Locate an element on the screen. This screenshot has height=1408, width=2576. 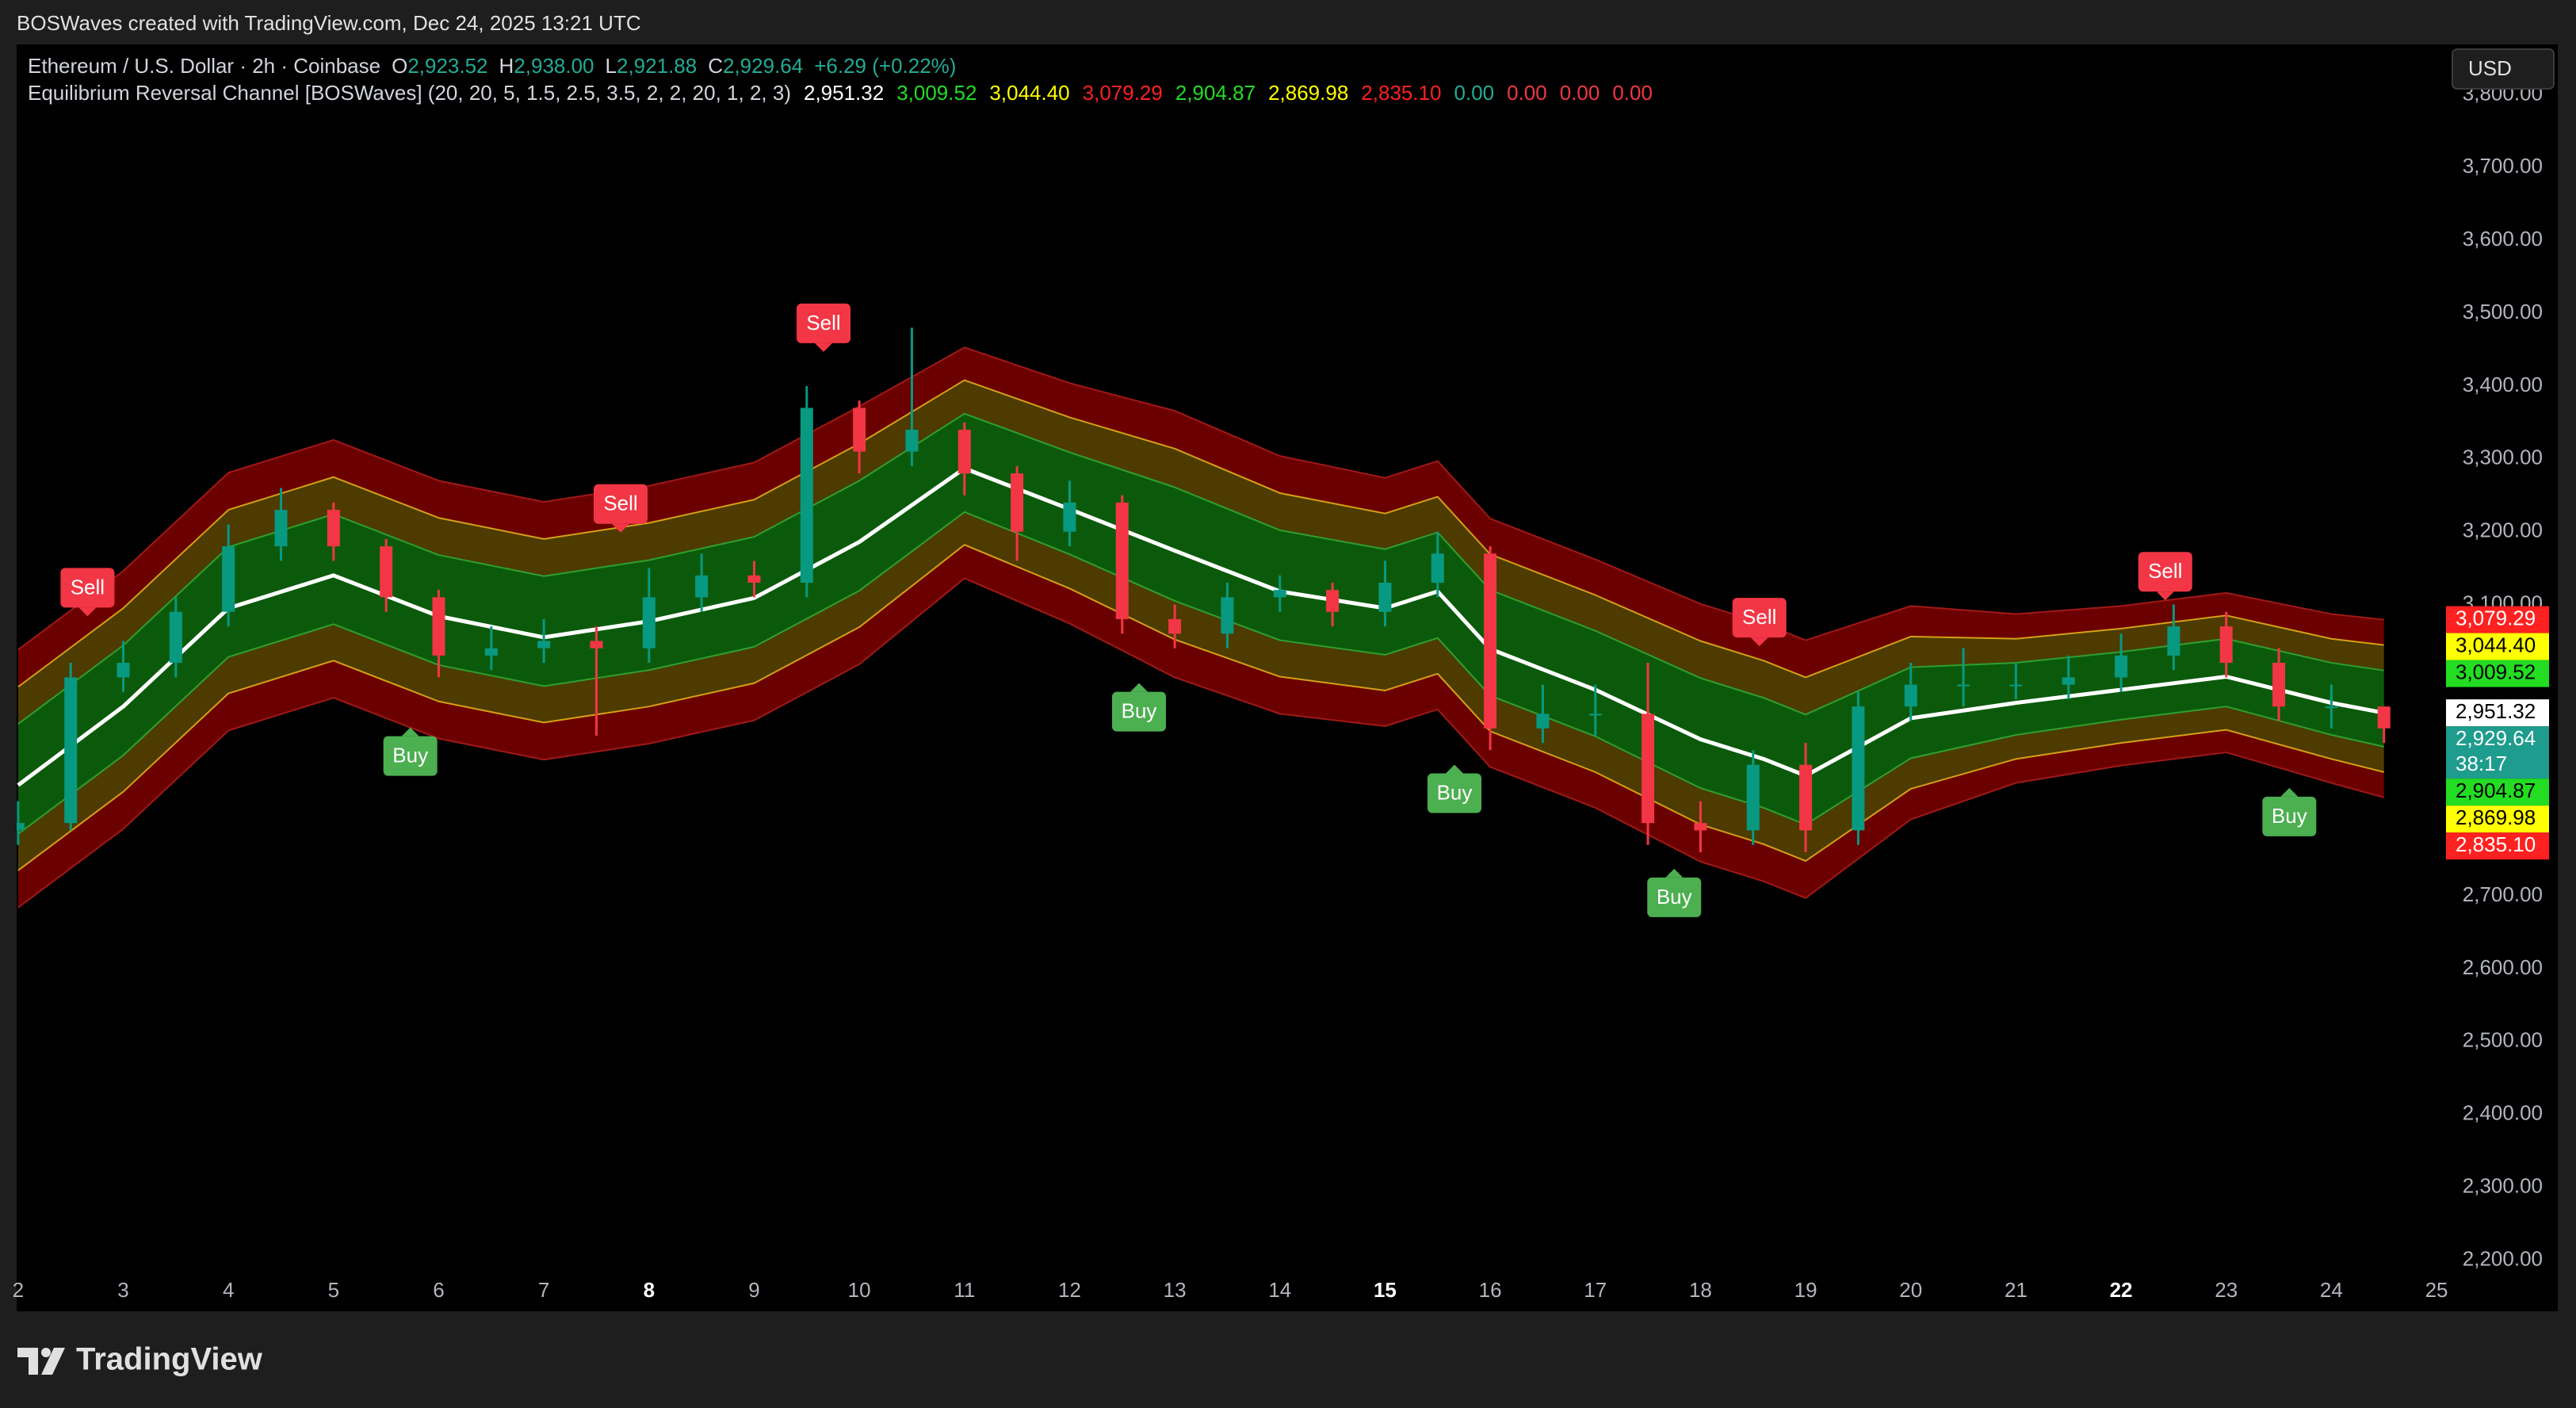
x-tick-label: 10 is located at coordinates (859, 1290).